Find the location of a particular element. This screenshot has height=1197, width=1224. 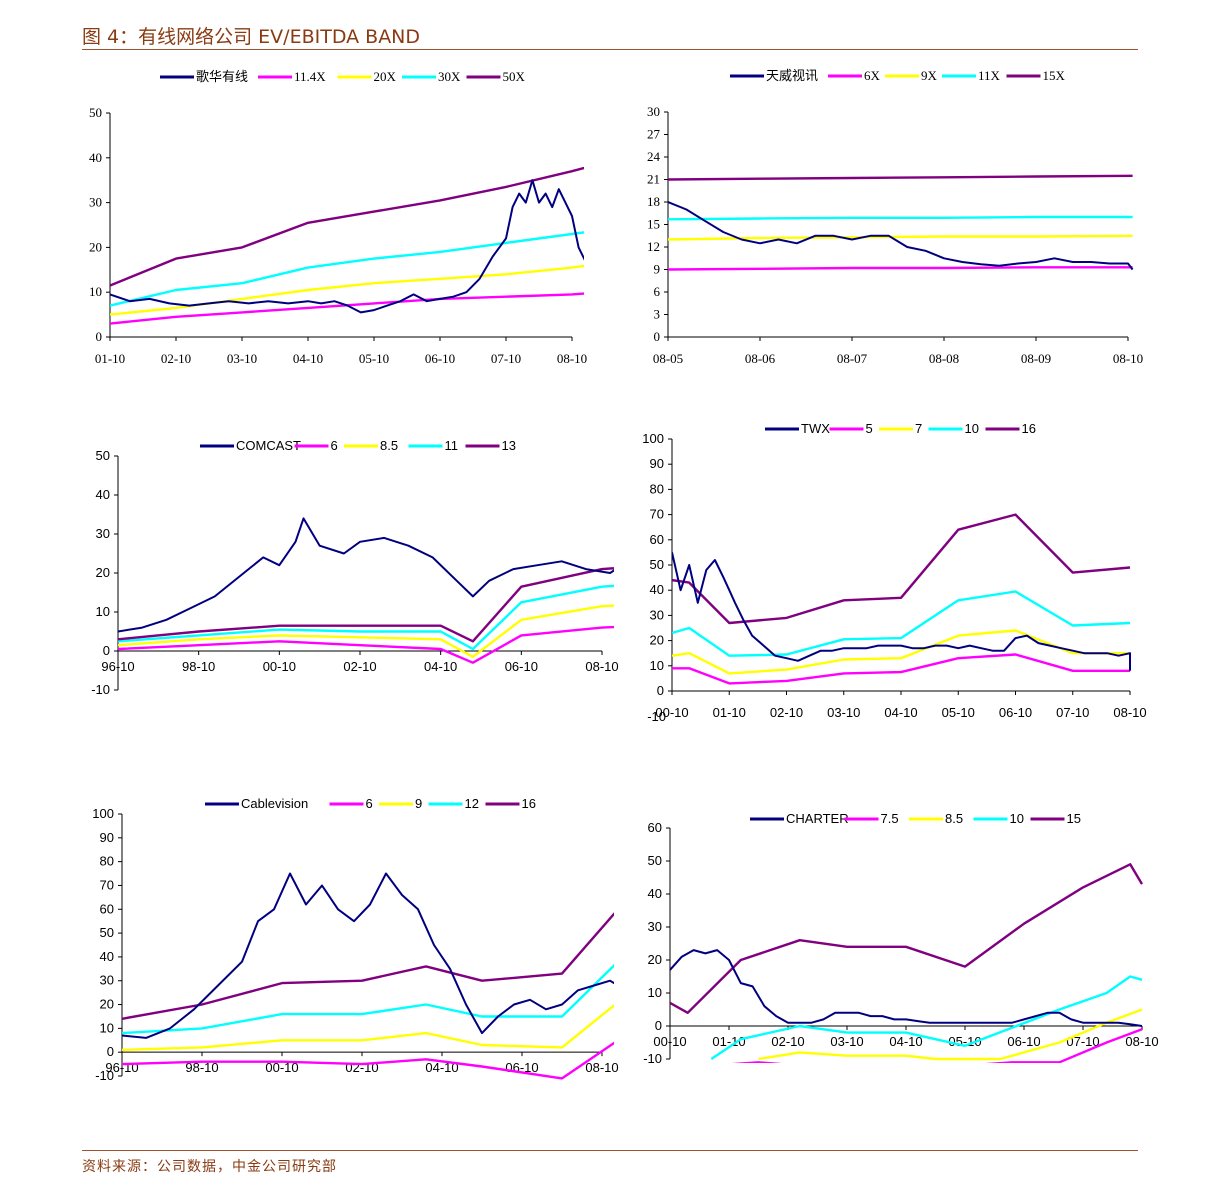

y-tick-label: 24 is located at coordinates (654, 156).